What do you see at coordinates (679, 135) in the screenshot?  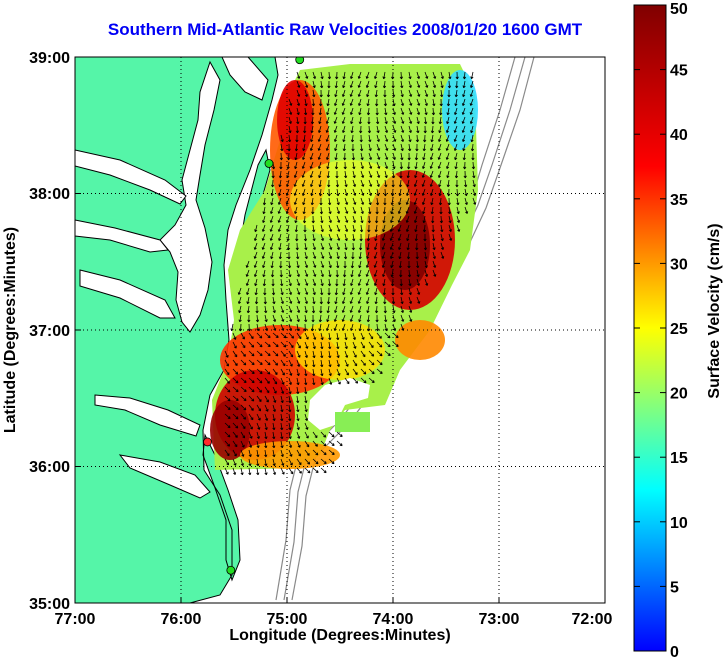 I see `colorbar-tick-label: 40` at bounding box center [679, 135].